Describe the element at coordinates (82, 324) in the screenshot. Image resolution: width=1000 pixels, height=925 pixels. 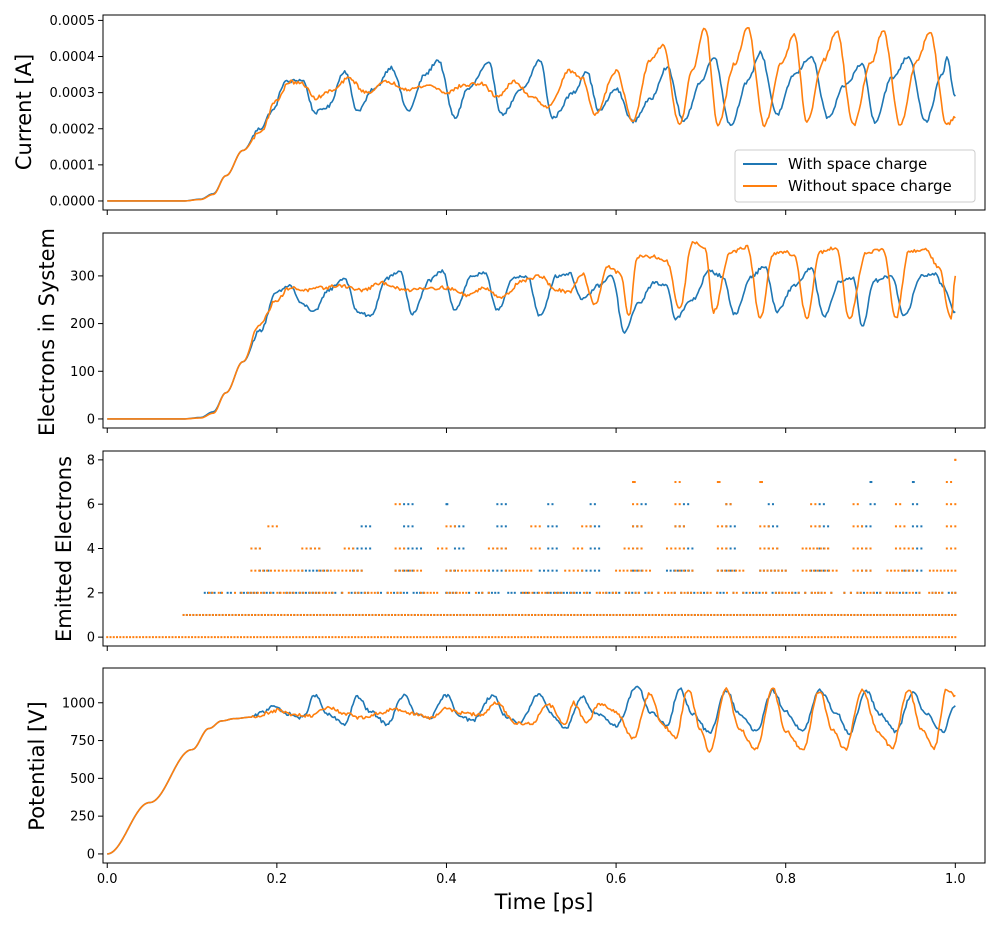
I see `y-tick-label: 200` at that location.